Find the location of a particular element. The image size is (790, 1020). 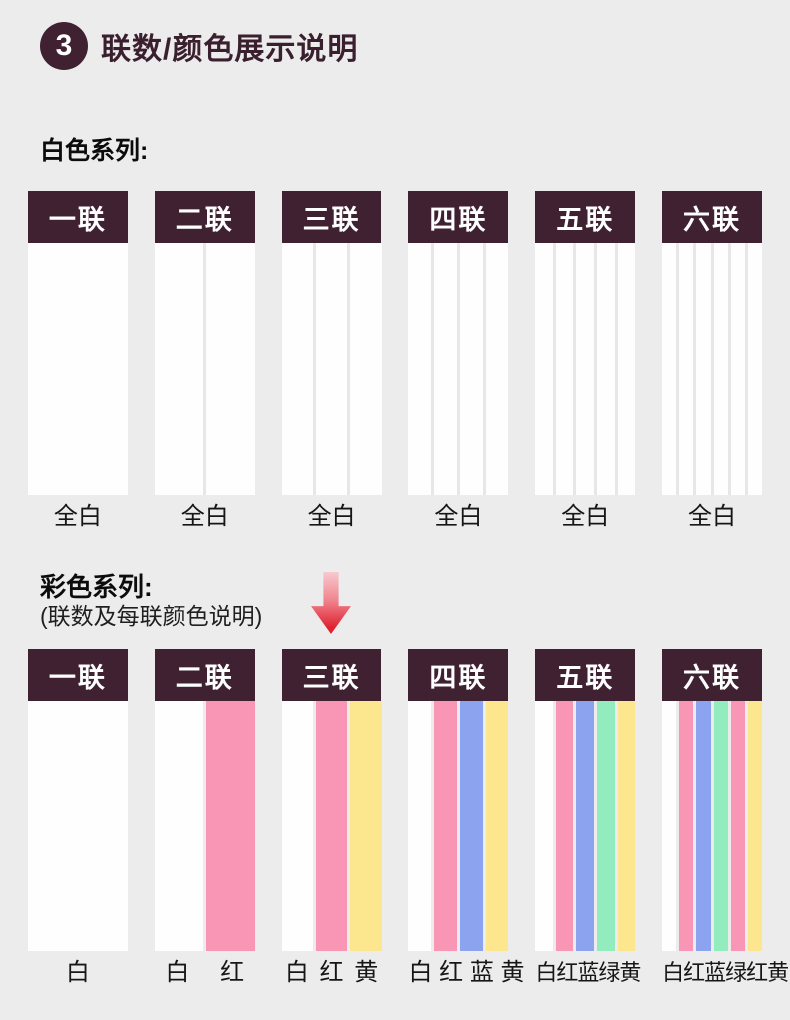

series-column: 六联 白红蓝绿红黄 is located at coordinates (725, 818).